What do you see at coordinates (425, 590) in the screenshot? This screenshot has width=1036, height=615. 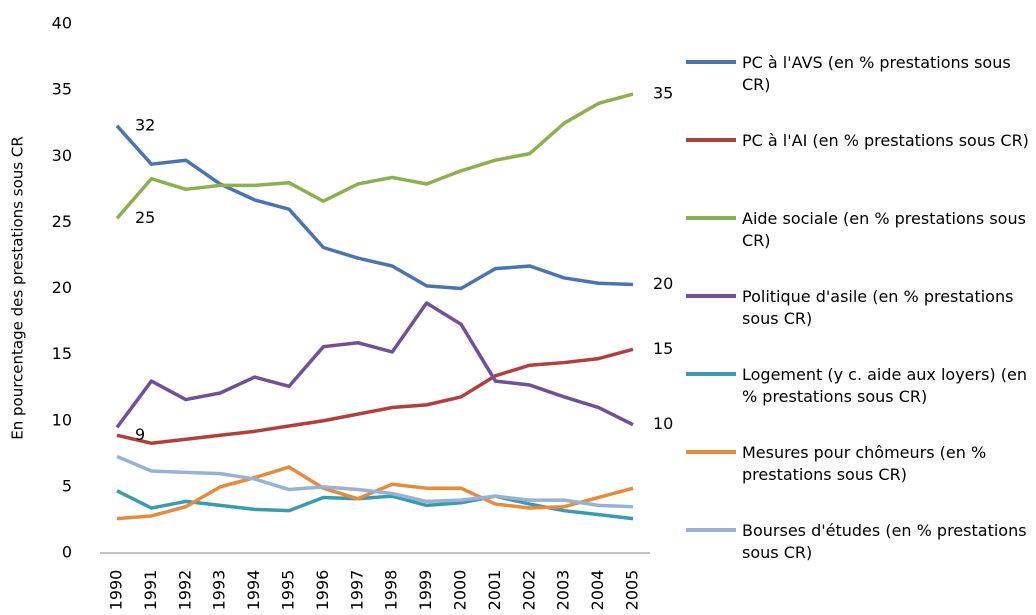 I see `x-tick-label: 1999` at bounding box center [425, 590].